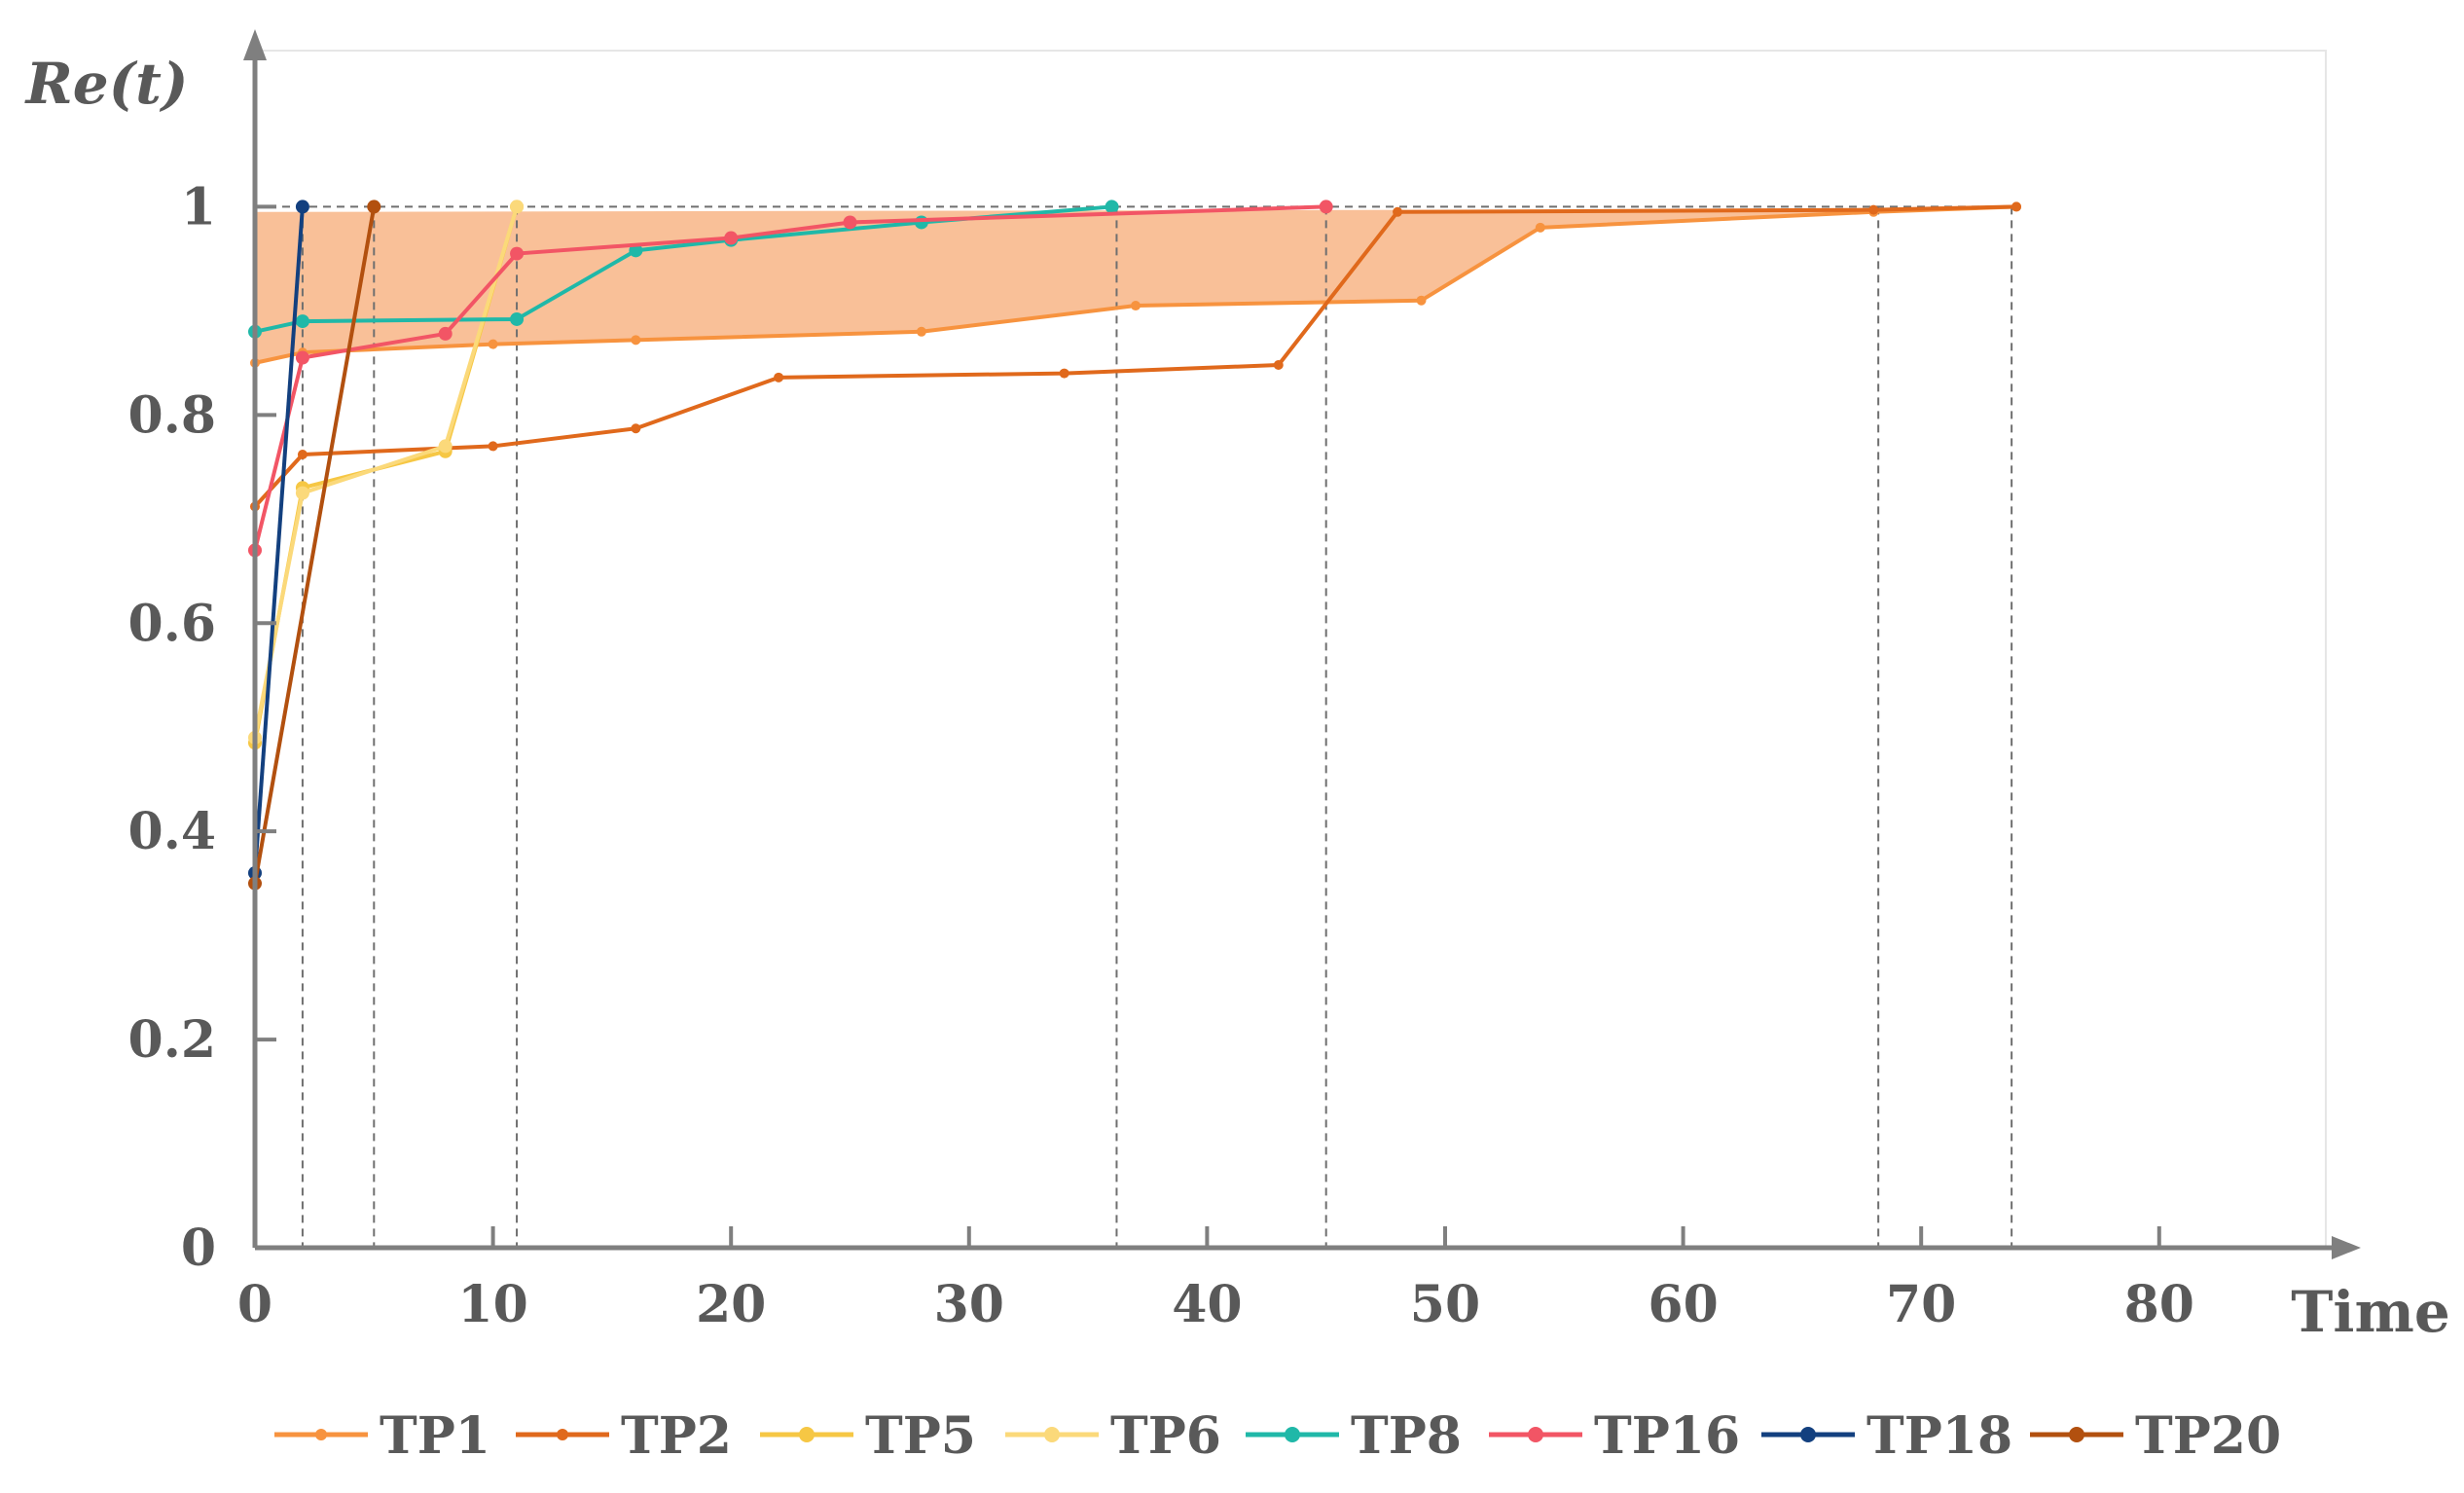 The height and width of the screenshot is (1493, 2464). What do you see at coordinates (1667, 1436) in the screenshot?
I see `legend-label: TP16` at bounding box center [1667, 1436].